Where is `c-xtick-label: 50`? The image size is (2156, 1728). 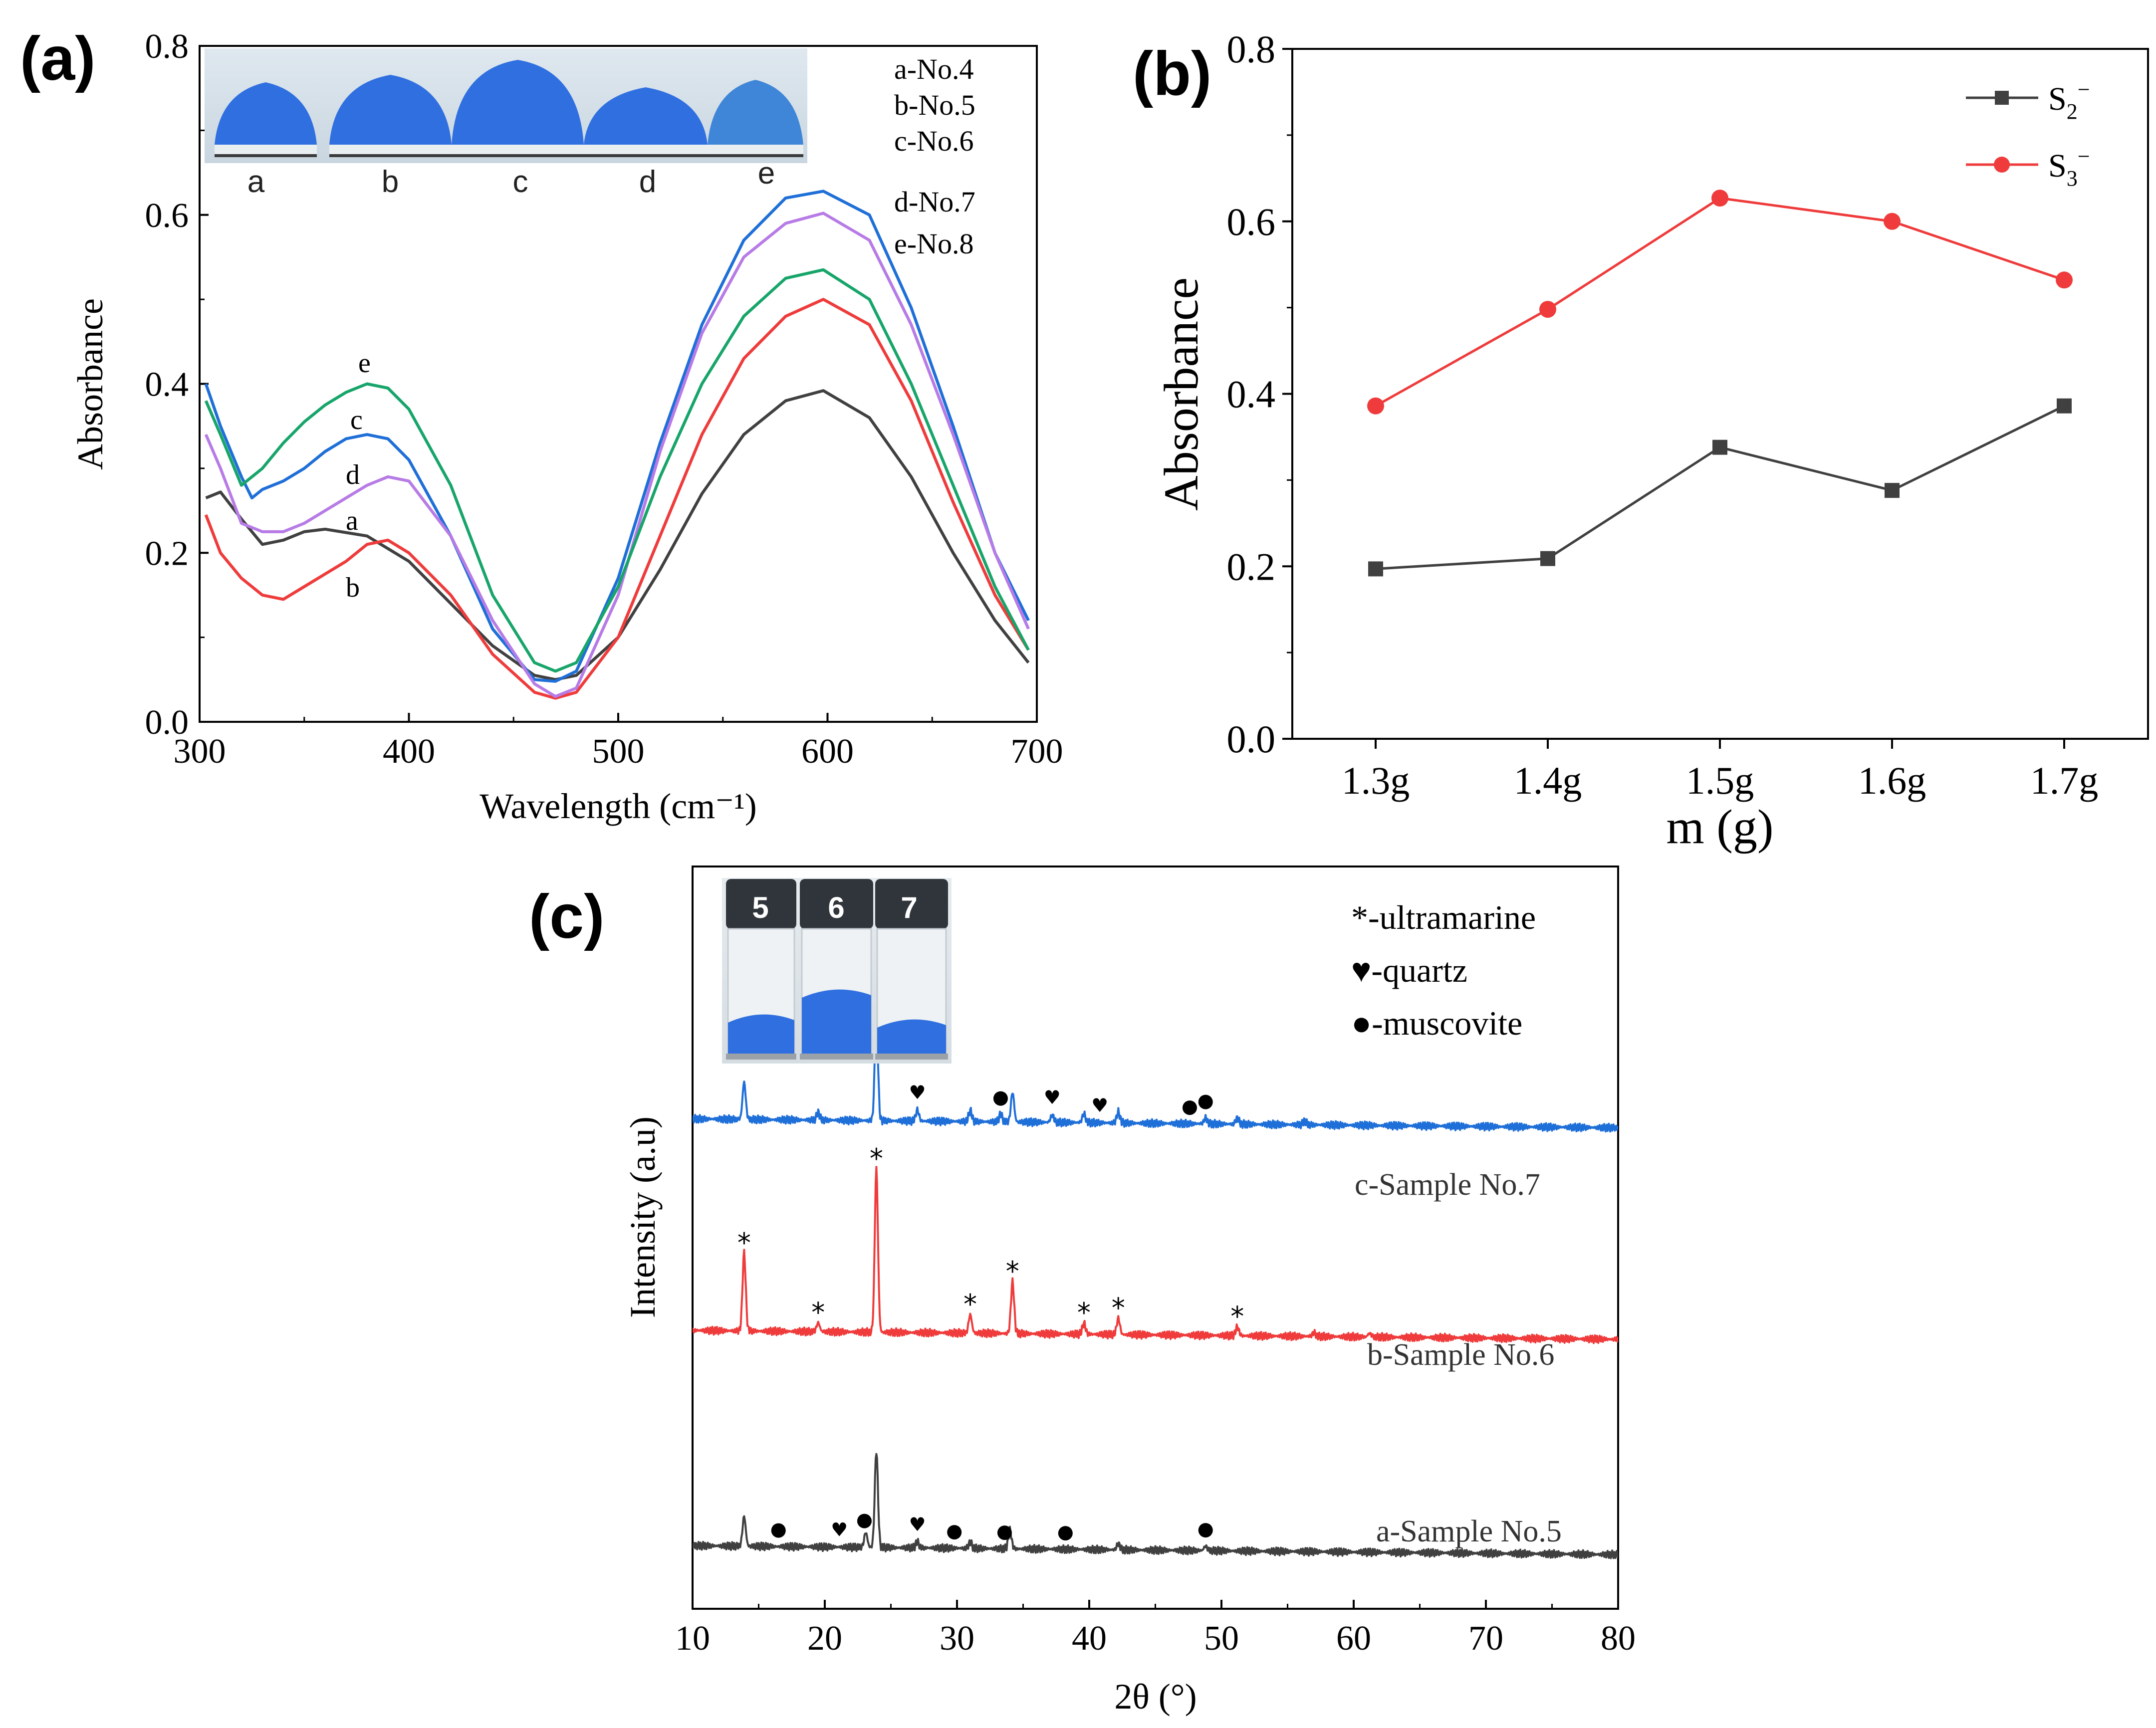
c-xtick-label: 50 is located at coordinates (1221, 1638).